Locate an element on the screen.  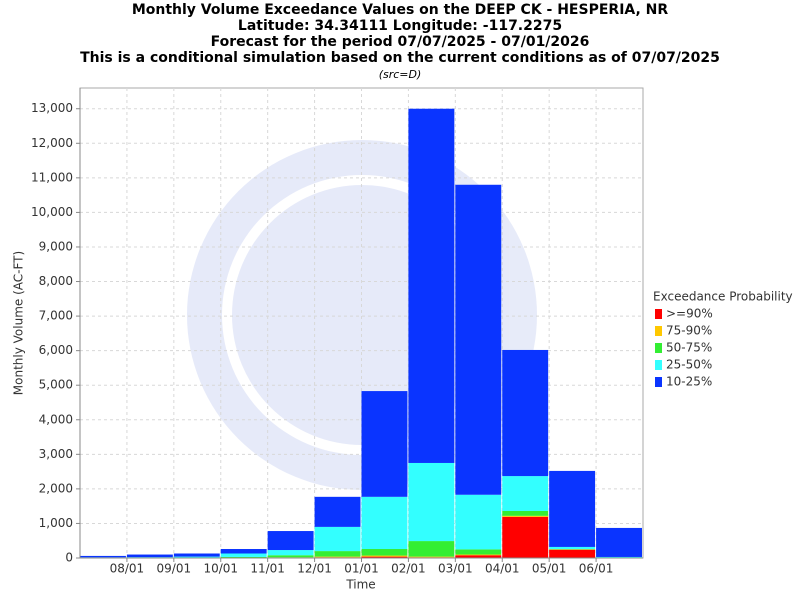
subtitle: (src=D) is located at coordinates (400, 74).